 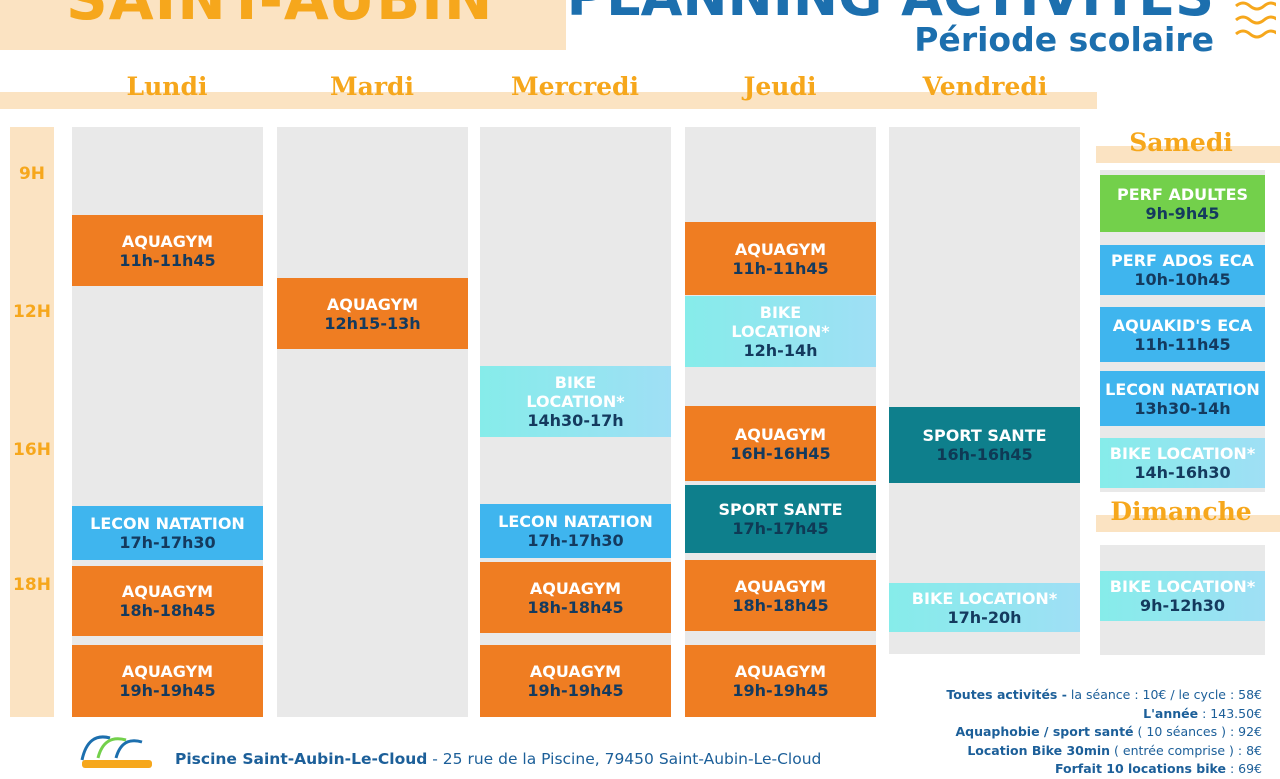 What do you see at coordinates (1245, 768) in the screenshot?
I see `price-value: : 69€` at bounding box center [1245, 768].